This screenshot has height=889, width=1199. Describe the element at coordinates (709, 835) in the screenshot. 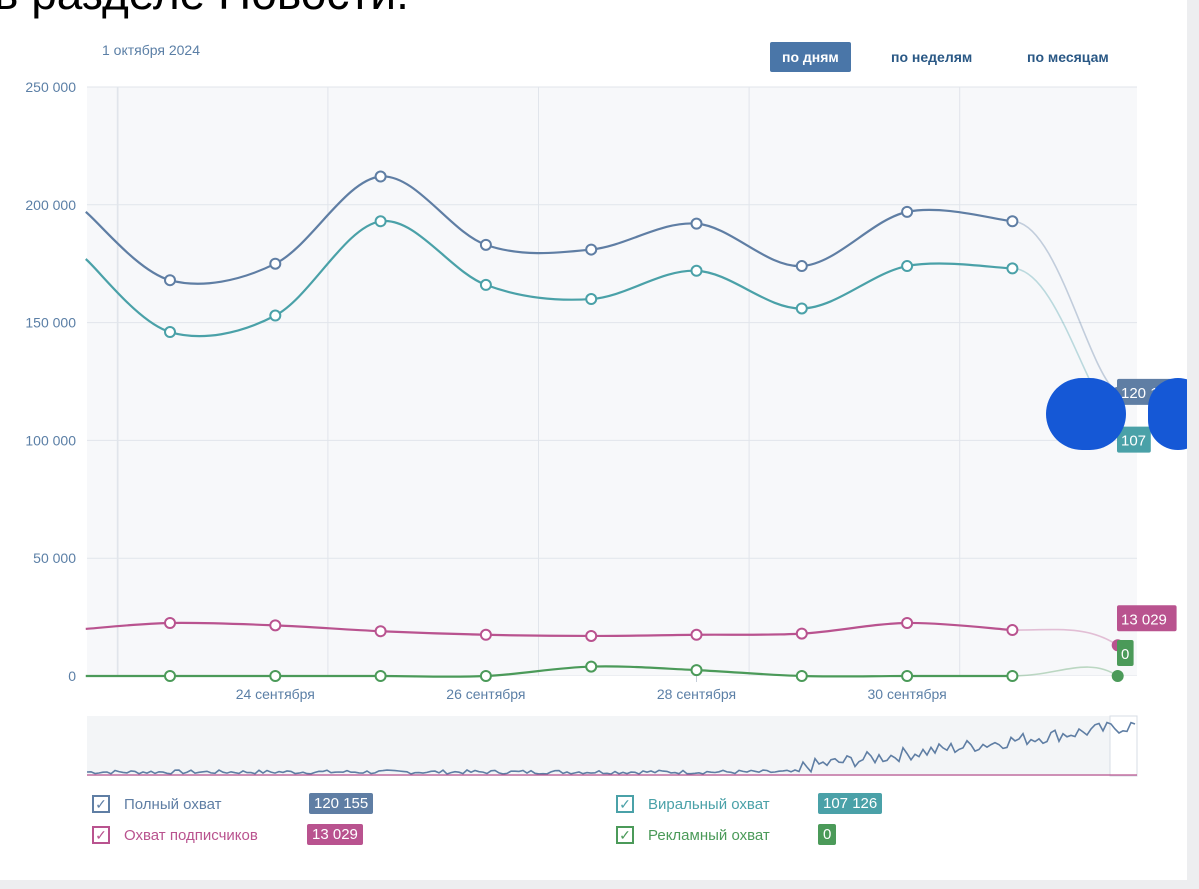

I see `legend-label: Рекламный охват` at that location.